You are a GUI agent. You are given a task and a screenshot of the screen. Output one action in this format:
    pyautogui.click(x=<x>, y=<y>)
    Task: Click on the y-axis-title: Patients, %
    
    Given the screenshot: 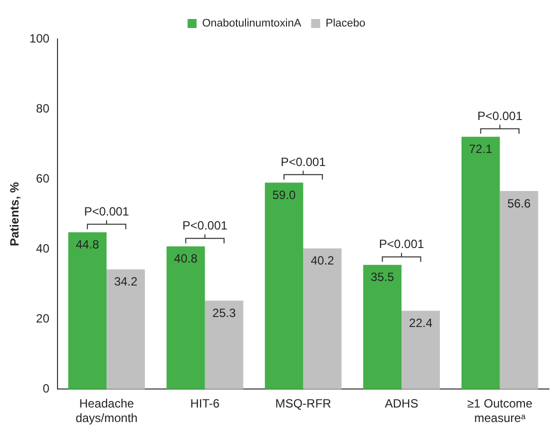 What is the action you would take?
    pyautogui.click(x=15, y=214)
    